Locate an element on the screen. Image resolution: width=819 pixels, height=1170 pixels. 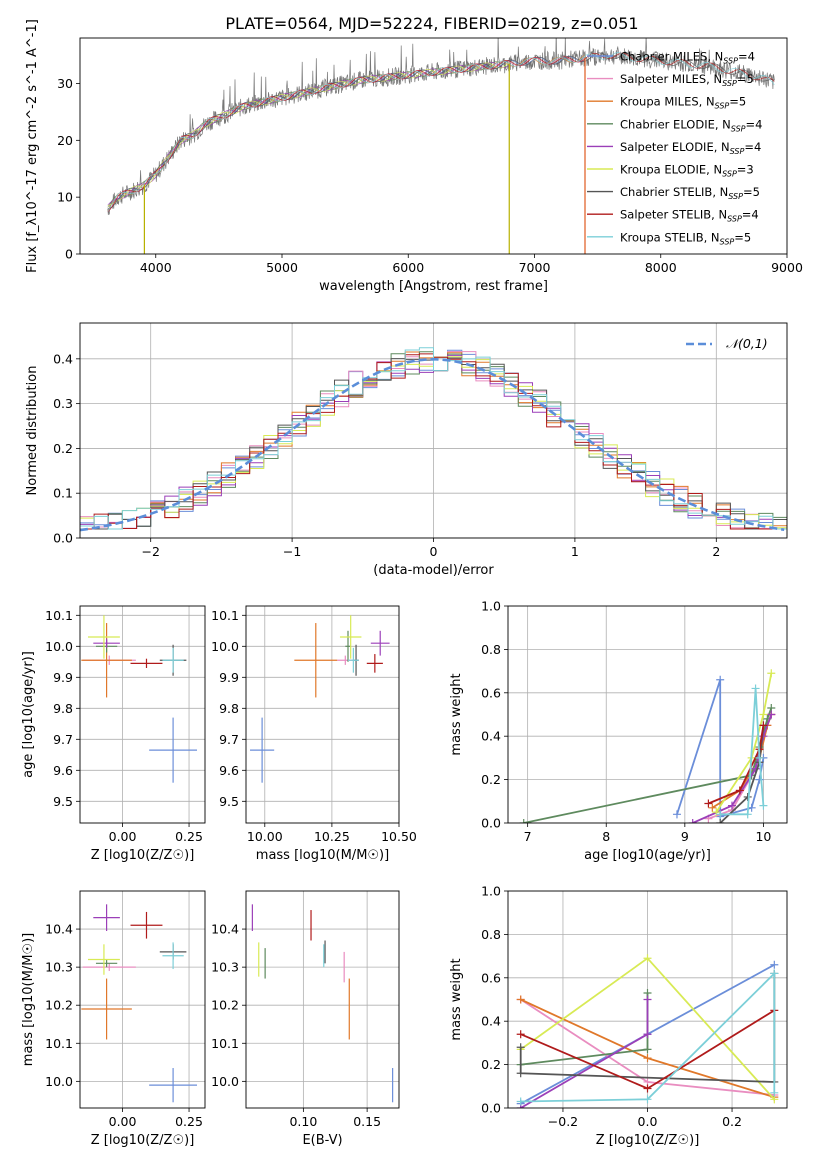
x-tick-label: 10.00 is located at coordinates (265, 836).